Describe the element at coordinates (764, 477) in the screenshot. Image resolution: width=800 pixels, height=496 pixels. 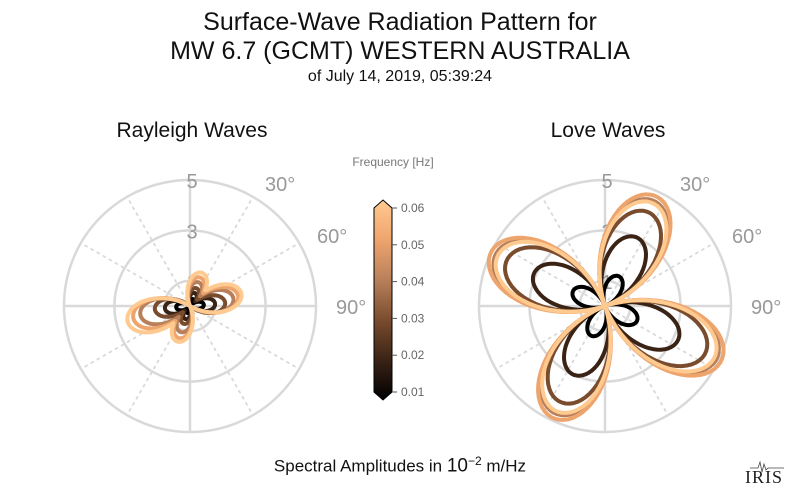
I see `iris-logo-text: IRIS` at that location.